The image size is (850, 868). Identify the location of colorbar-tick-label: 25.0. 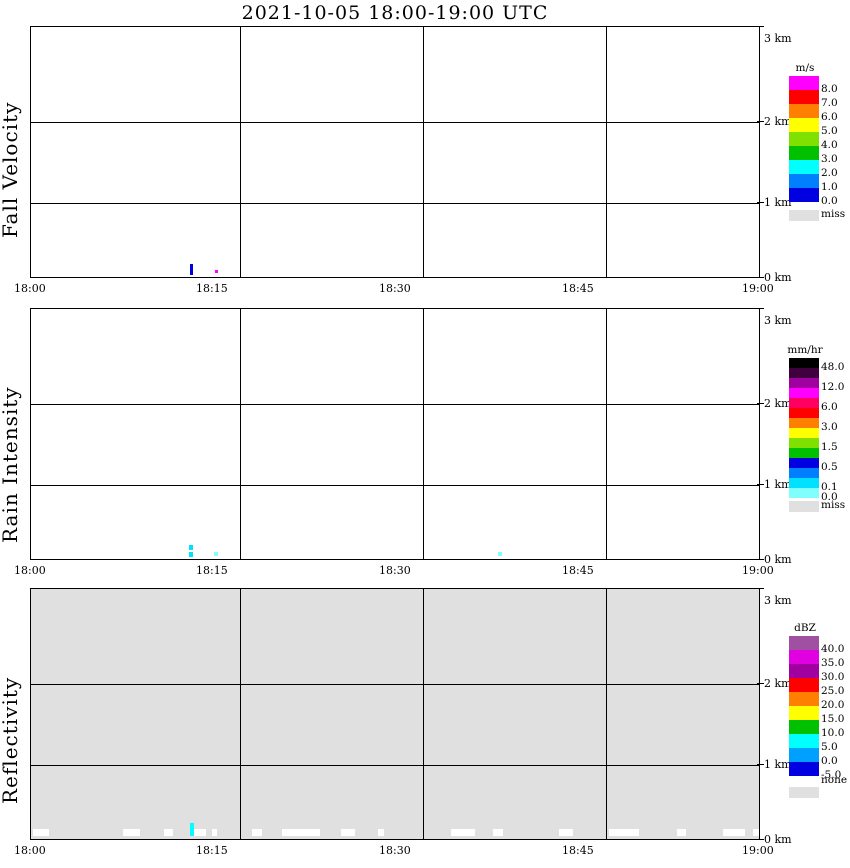
(833, 691).